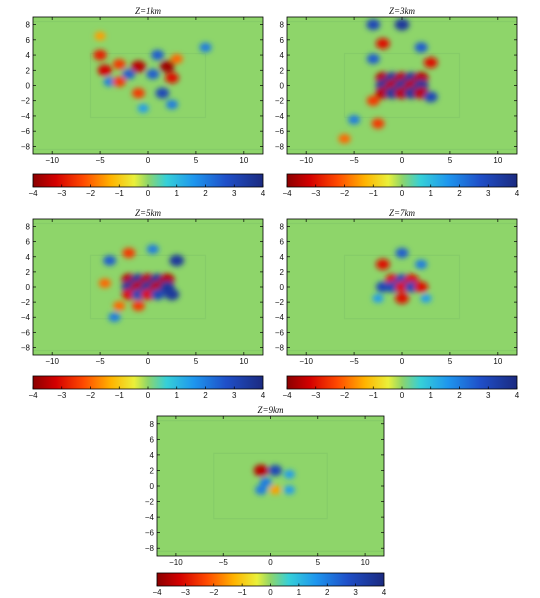  I want to click on panel-title: Z=9km, so click(270, 410).